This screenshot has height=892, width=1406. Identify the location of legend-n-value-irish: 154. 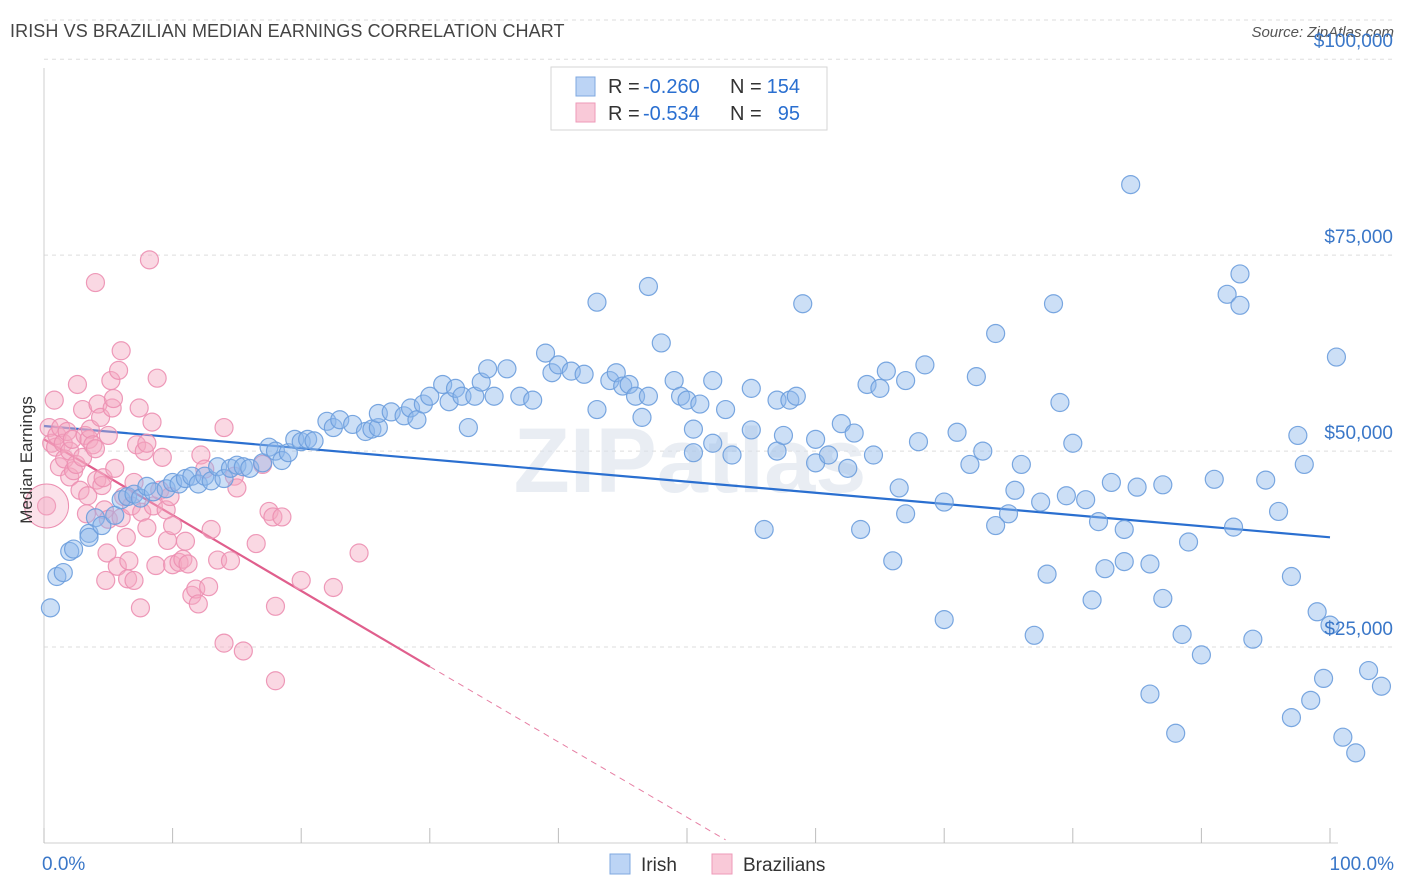
(783, 87).